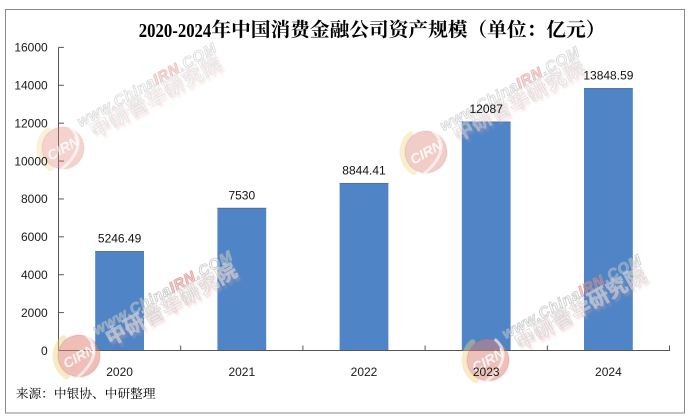 This screenshot has height=420, width=693. What do you see at coordinates (608, 76) in the screenshot?
I see `svg-text: 13848.59` at bounding box center [608, 76].